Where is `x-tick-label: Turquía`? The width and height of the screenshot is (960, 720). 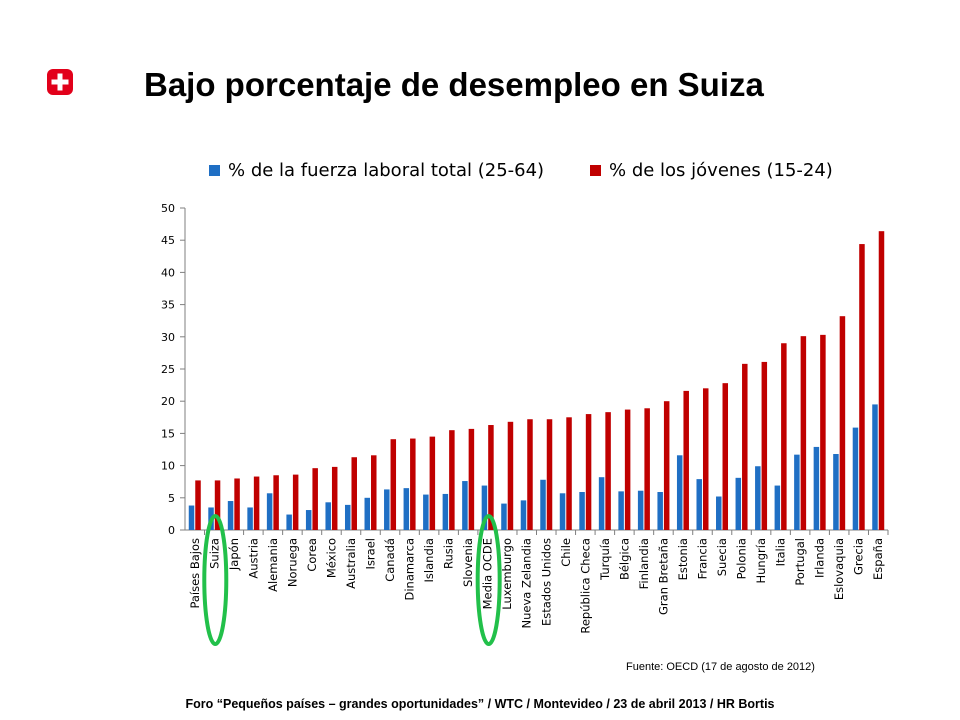
x-tick-label: Turquía is located at coordinates (605, 559).